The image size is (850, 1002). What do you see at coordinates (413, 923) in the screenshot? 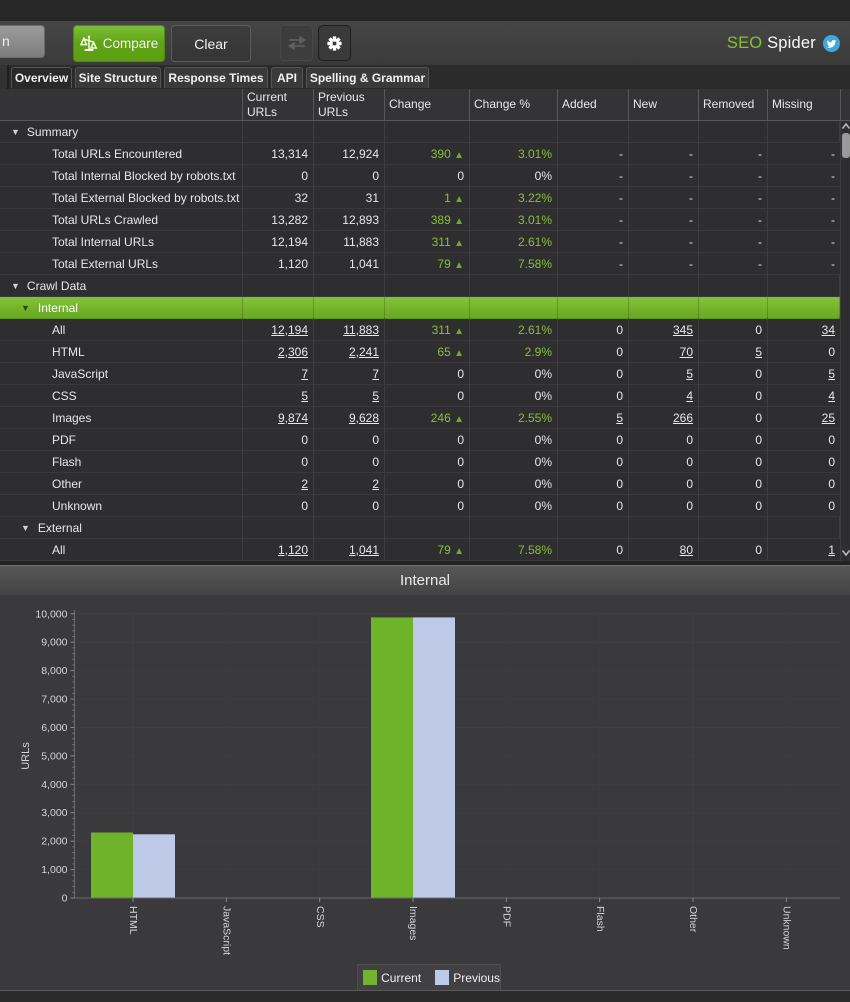
I see `svg-text: Images` at bounding box center [413, 923].